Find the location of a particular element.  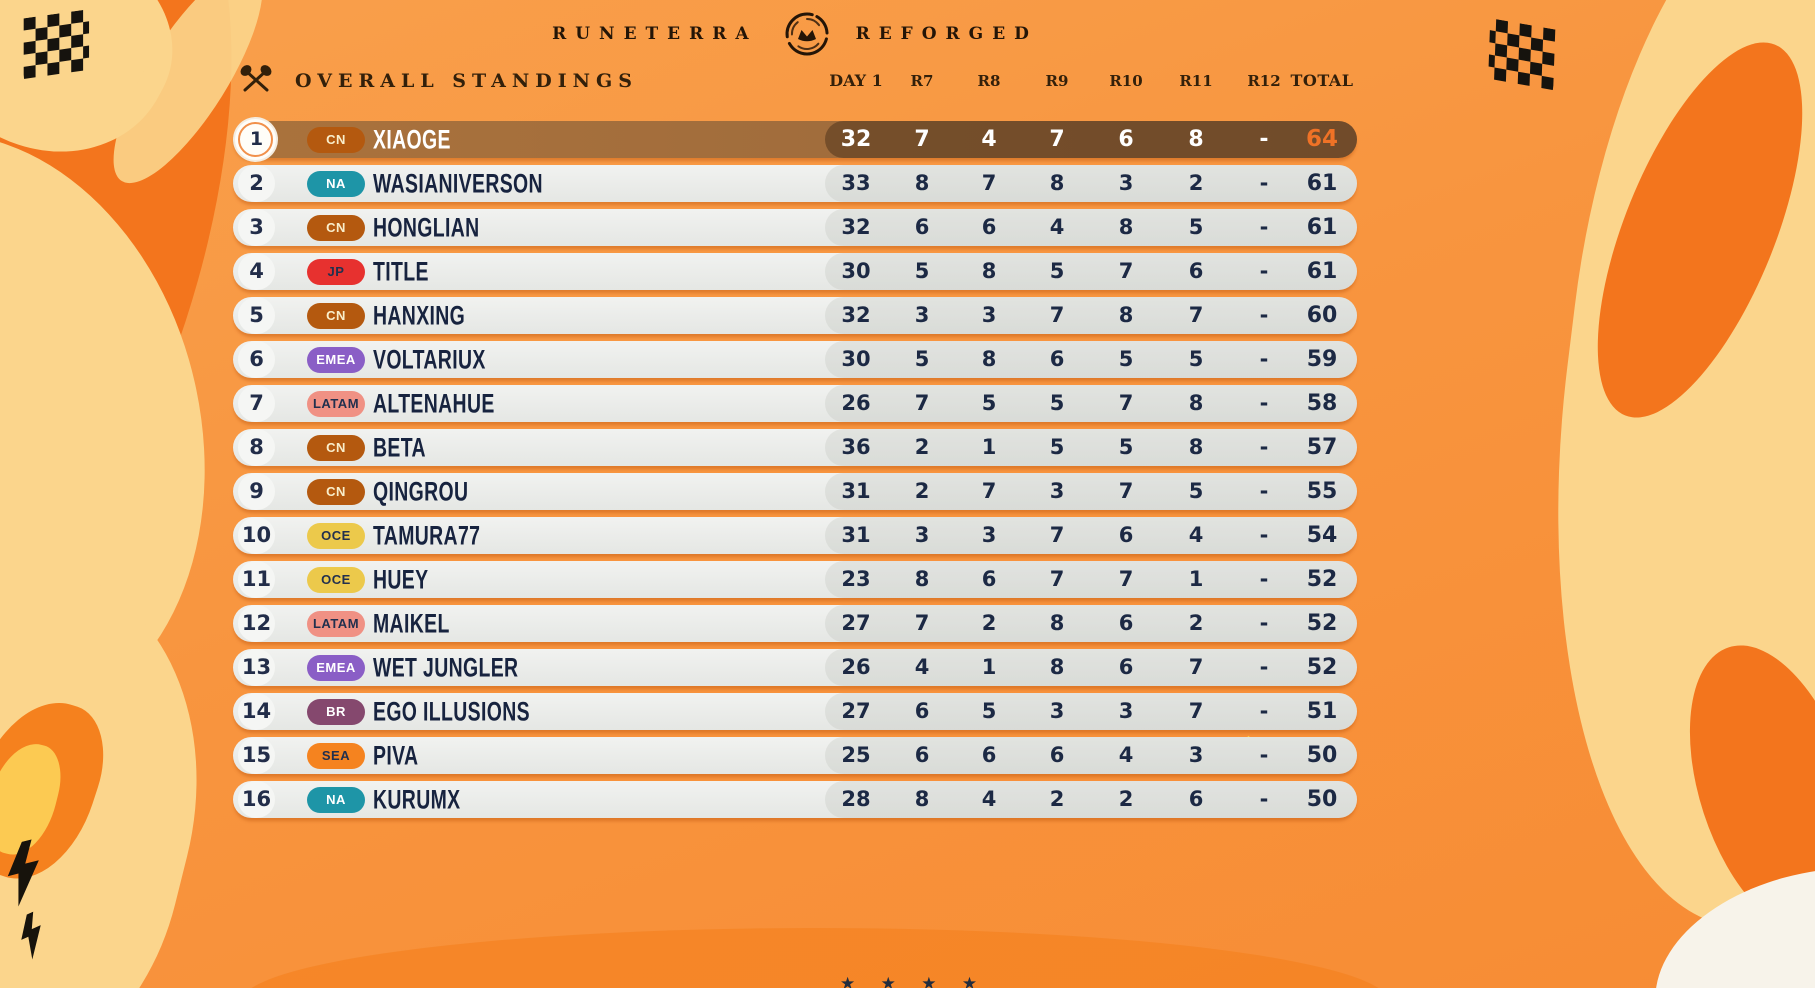

standings-row: 3 CN HONGLIAN 32 6 6 4 8 5 - 61 is located at coordinates (795, 227).